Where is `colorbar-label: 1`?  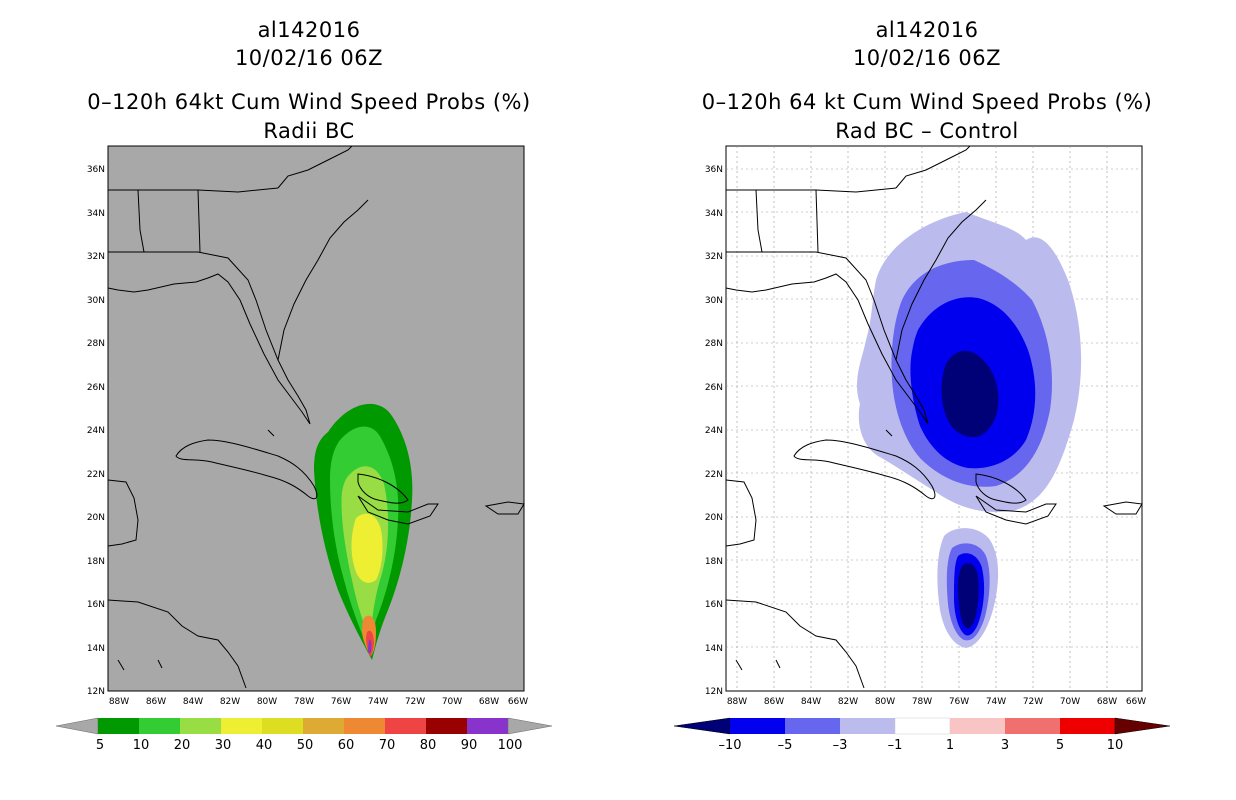 colorbar-label: 1 is located at coordinates (950, 745).